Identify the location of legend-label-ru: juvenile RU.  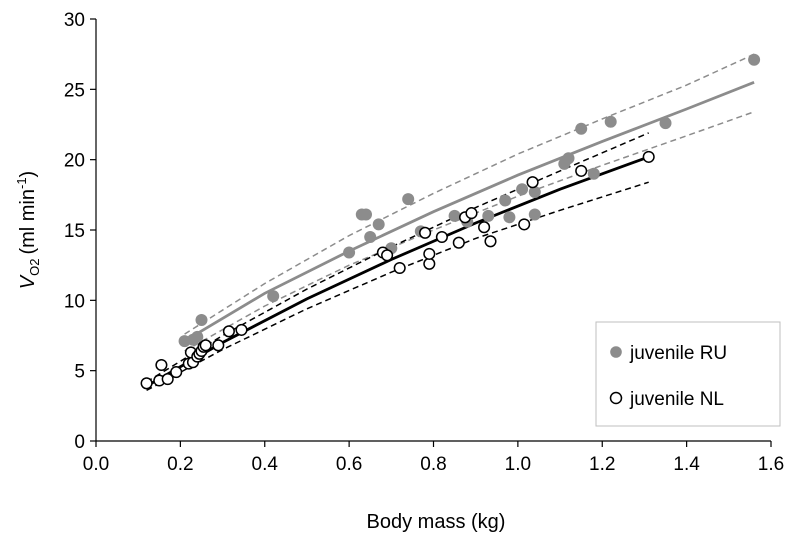
(678, 353).